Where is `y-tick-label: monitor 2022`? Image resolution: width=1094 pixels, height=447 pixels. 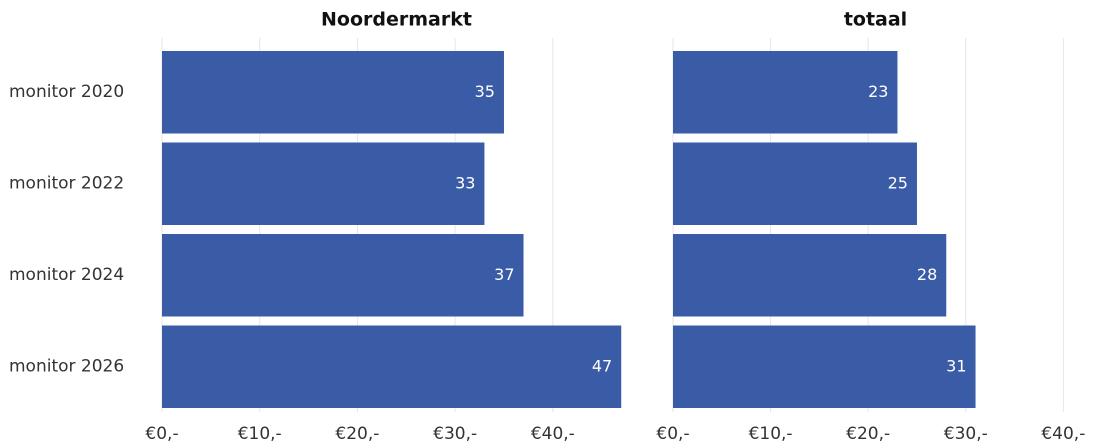 y-tick-label: monitor 2022 is located at coordinates (66, 183).